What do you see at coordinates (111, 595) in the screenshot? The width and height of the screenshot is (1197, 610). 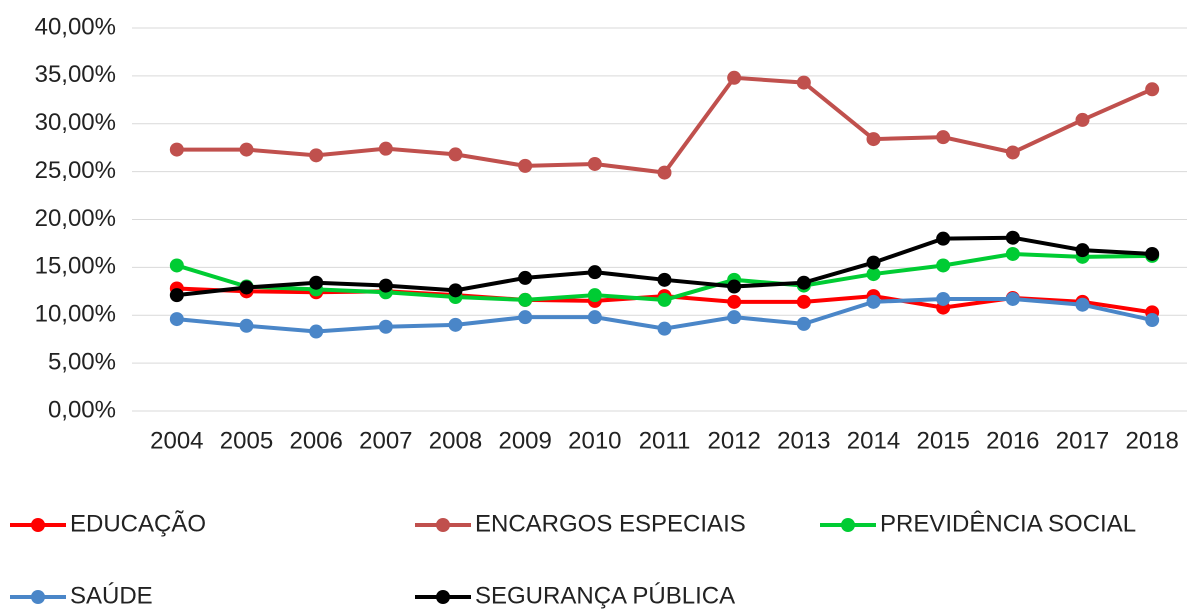 I see `legend-label: SAÚDE` at bounding box center [111, 595].